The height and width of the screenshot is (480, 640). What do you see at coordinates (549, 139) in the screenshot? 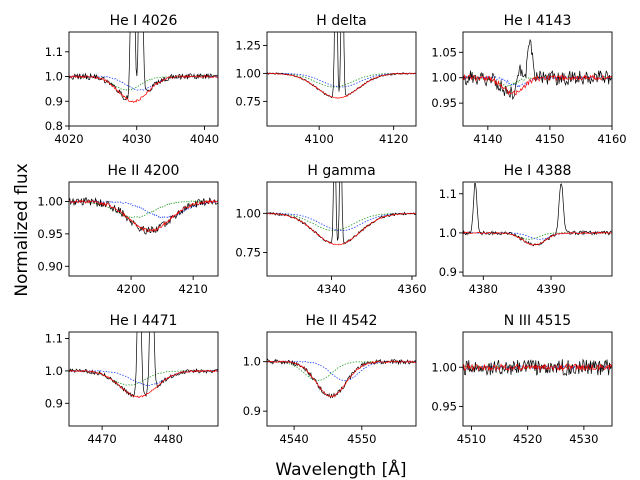
I see `x-tick-label: 4150` at bounding box center [549, 139].